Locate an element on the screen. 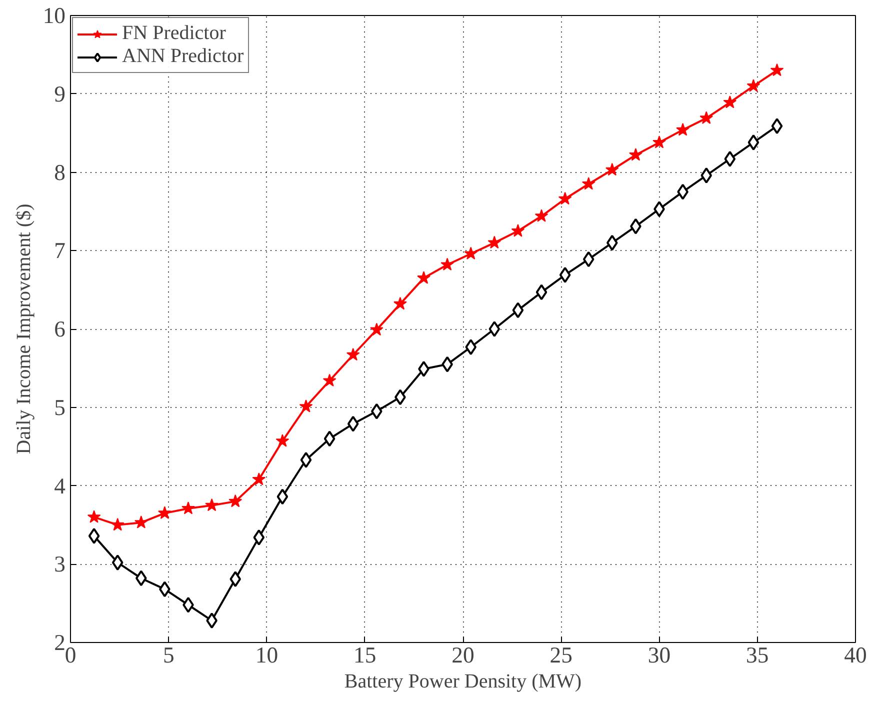  x-tick-label: 20 is located at coordinates (463, 655).